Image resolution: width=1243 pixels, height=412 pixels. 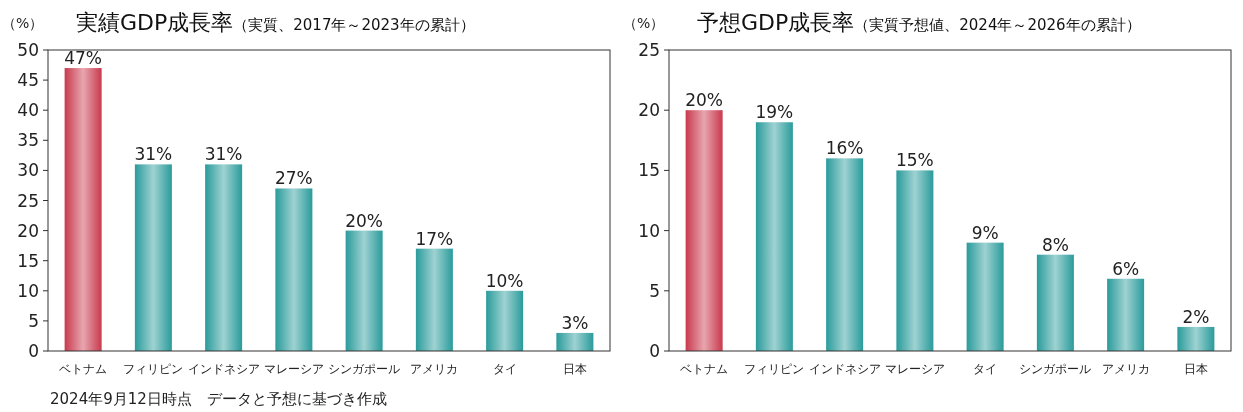 What do you see at coordinates (28, 170) in the screenshot?
I see `y-tick-label: 30` at bounding box center [28, 170].